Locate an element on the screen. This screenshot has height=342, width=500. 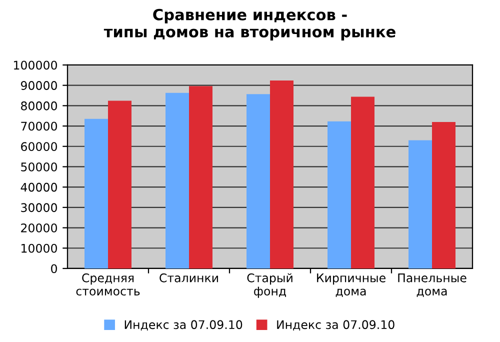
y-tick-label: 0 is located at coordinates (54, 269).